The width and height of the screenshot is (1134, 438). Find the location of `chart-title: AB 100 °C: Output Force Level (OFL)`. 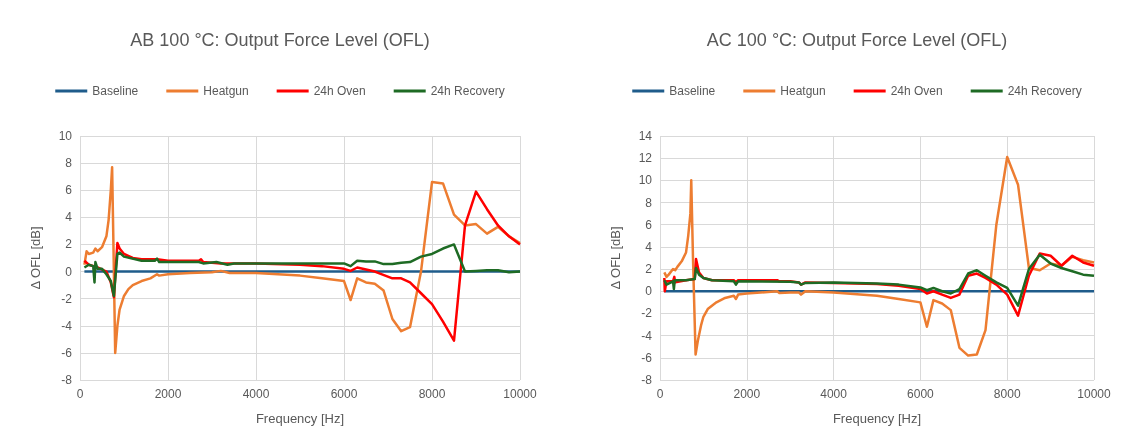

chart-title: AB 100 °C: Output Force Level (OFL) is located at coordinates (280, 40).